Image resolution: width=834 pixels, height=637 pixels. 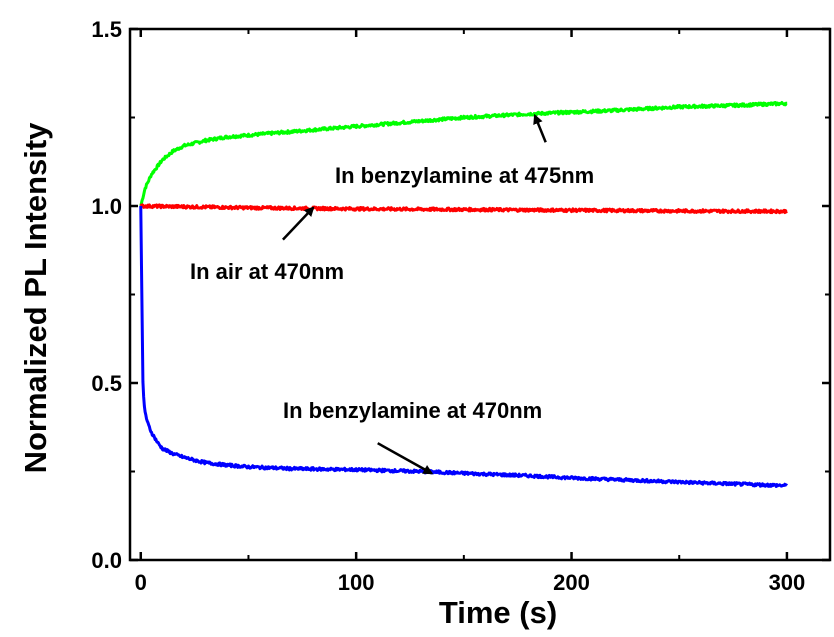 What do you see at coordinates (35, 298) in the screenshot?
I see `y-axis-title: Normalized PL Intensity` at bounding box center [35, 298].